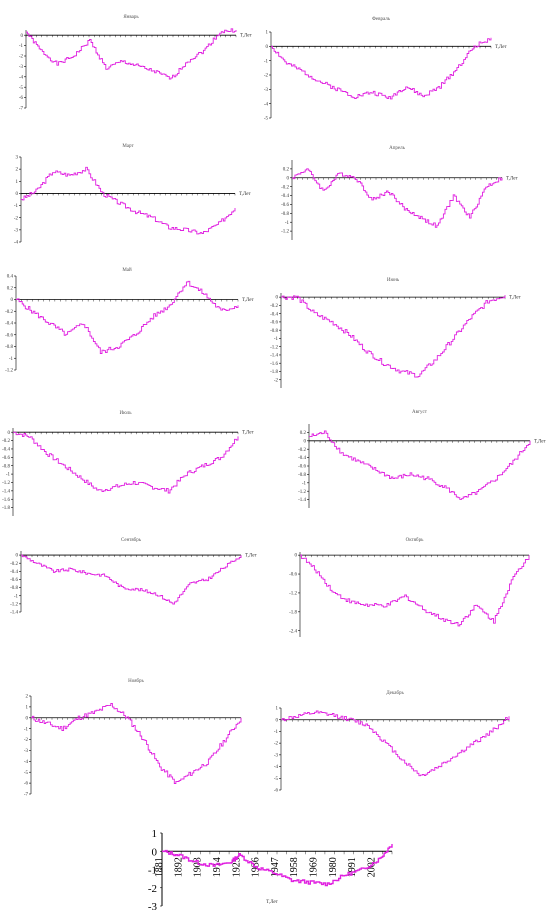 Image resolution: width=549 pixels, height=919 pixels. Describe the element at coordinates (293, 631) in the screenshot. I see `y-tick-label: -2.4` at that location.